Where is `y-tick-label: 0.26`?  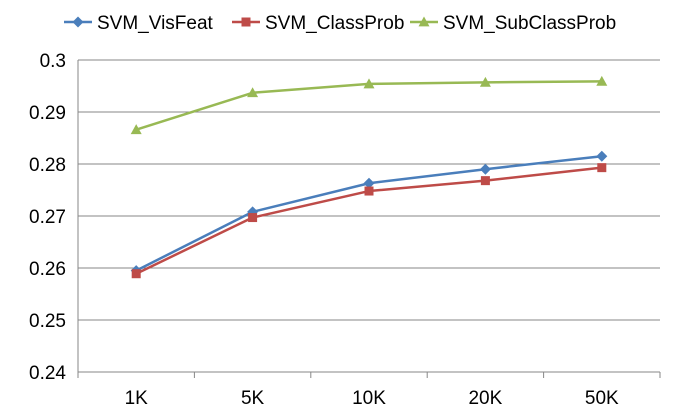 y-tick-label: 0.26 is located at coordinates (47, 269).